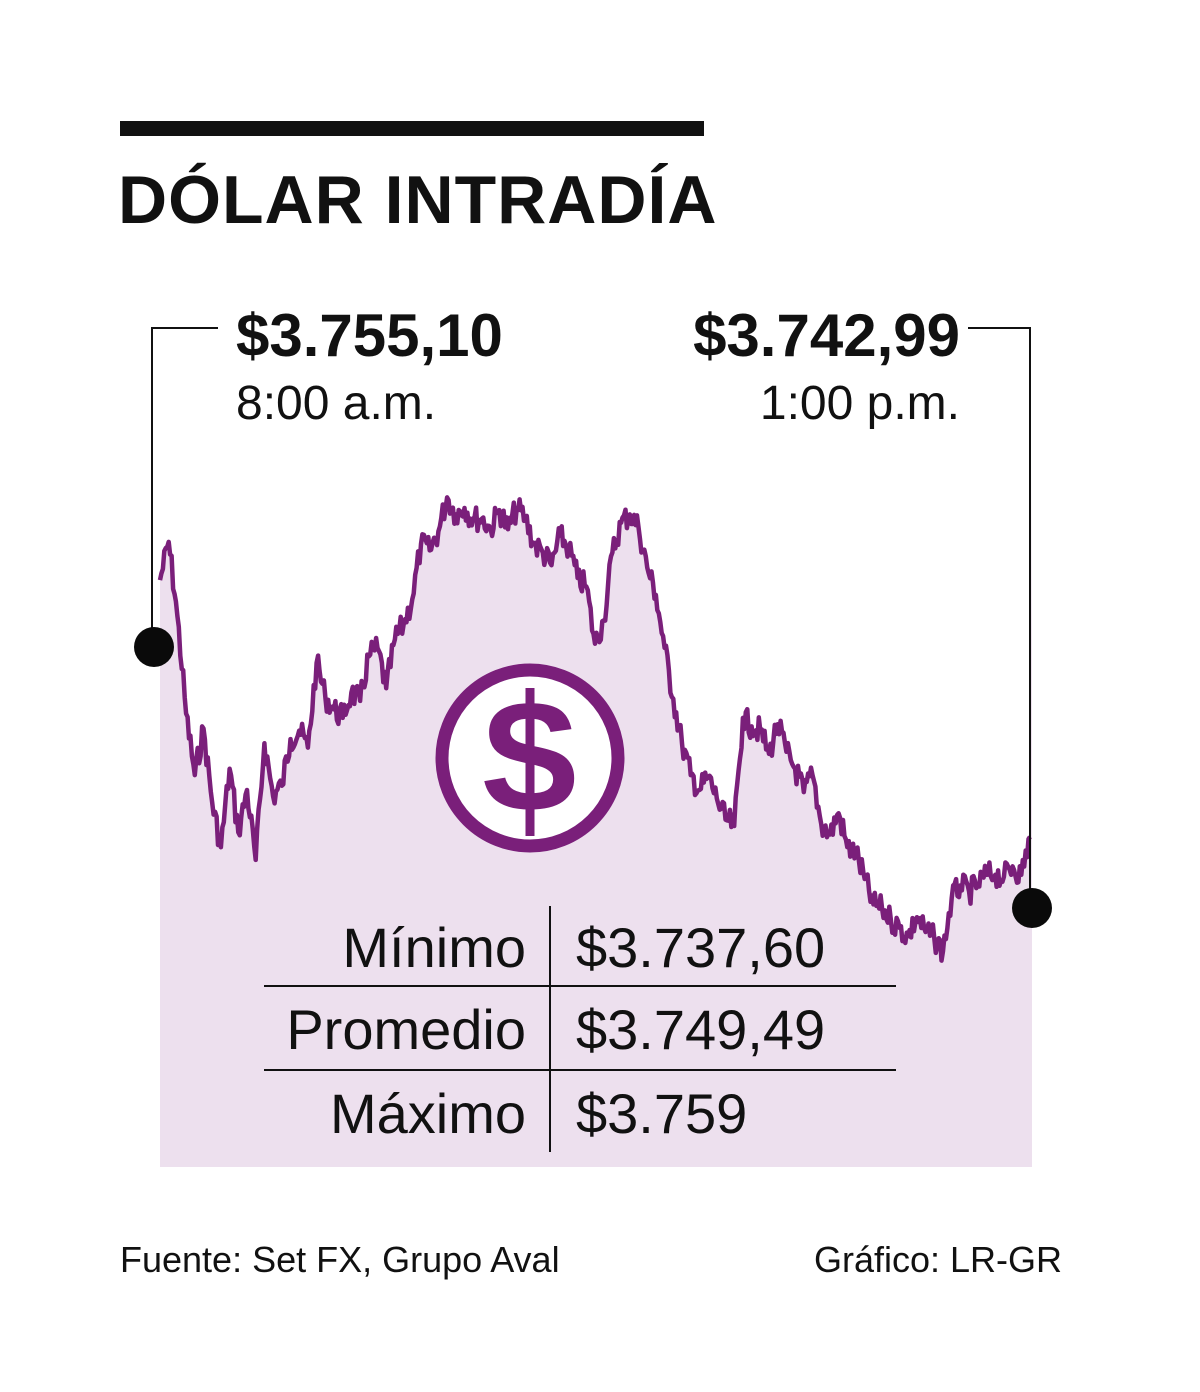  Describe the element at coordinates (184, 486) in the screenshot. I see `open-leader-line` at that location.